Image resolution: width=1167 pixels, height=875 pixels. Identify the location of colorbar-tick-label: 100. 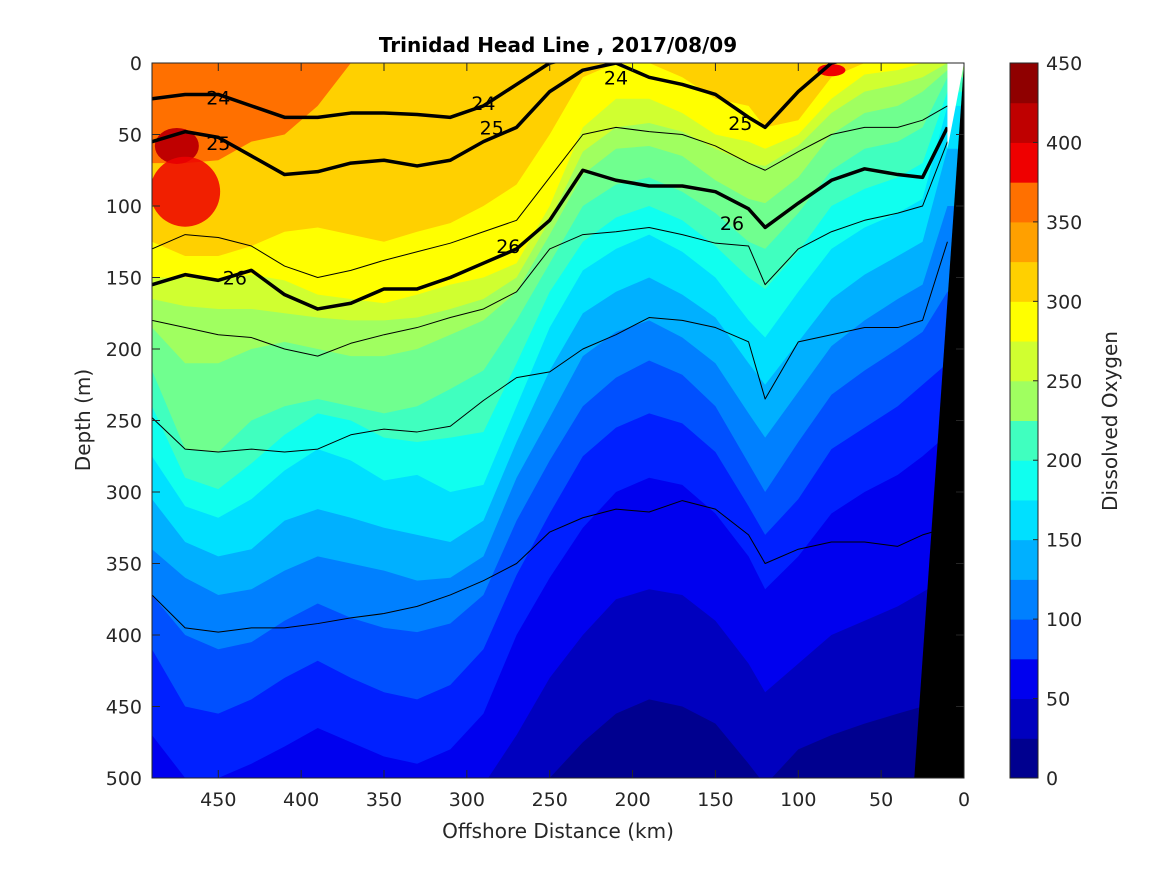
(1064, 620).